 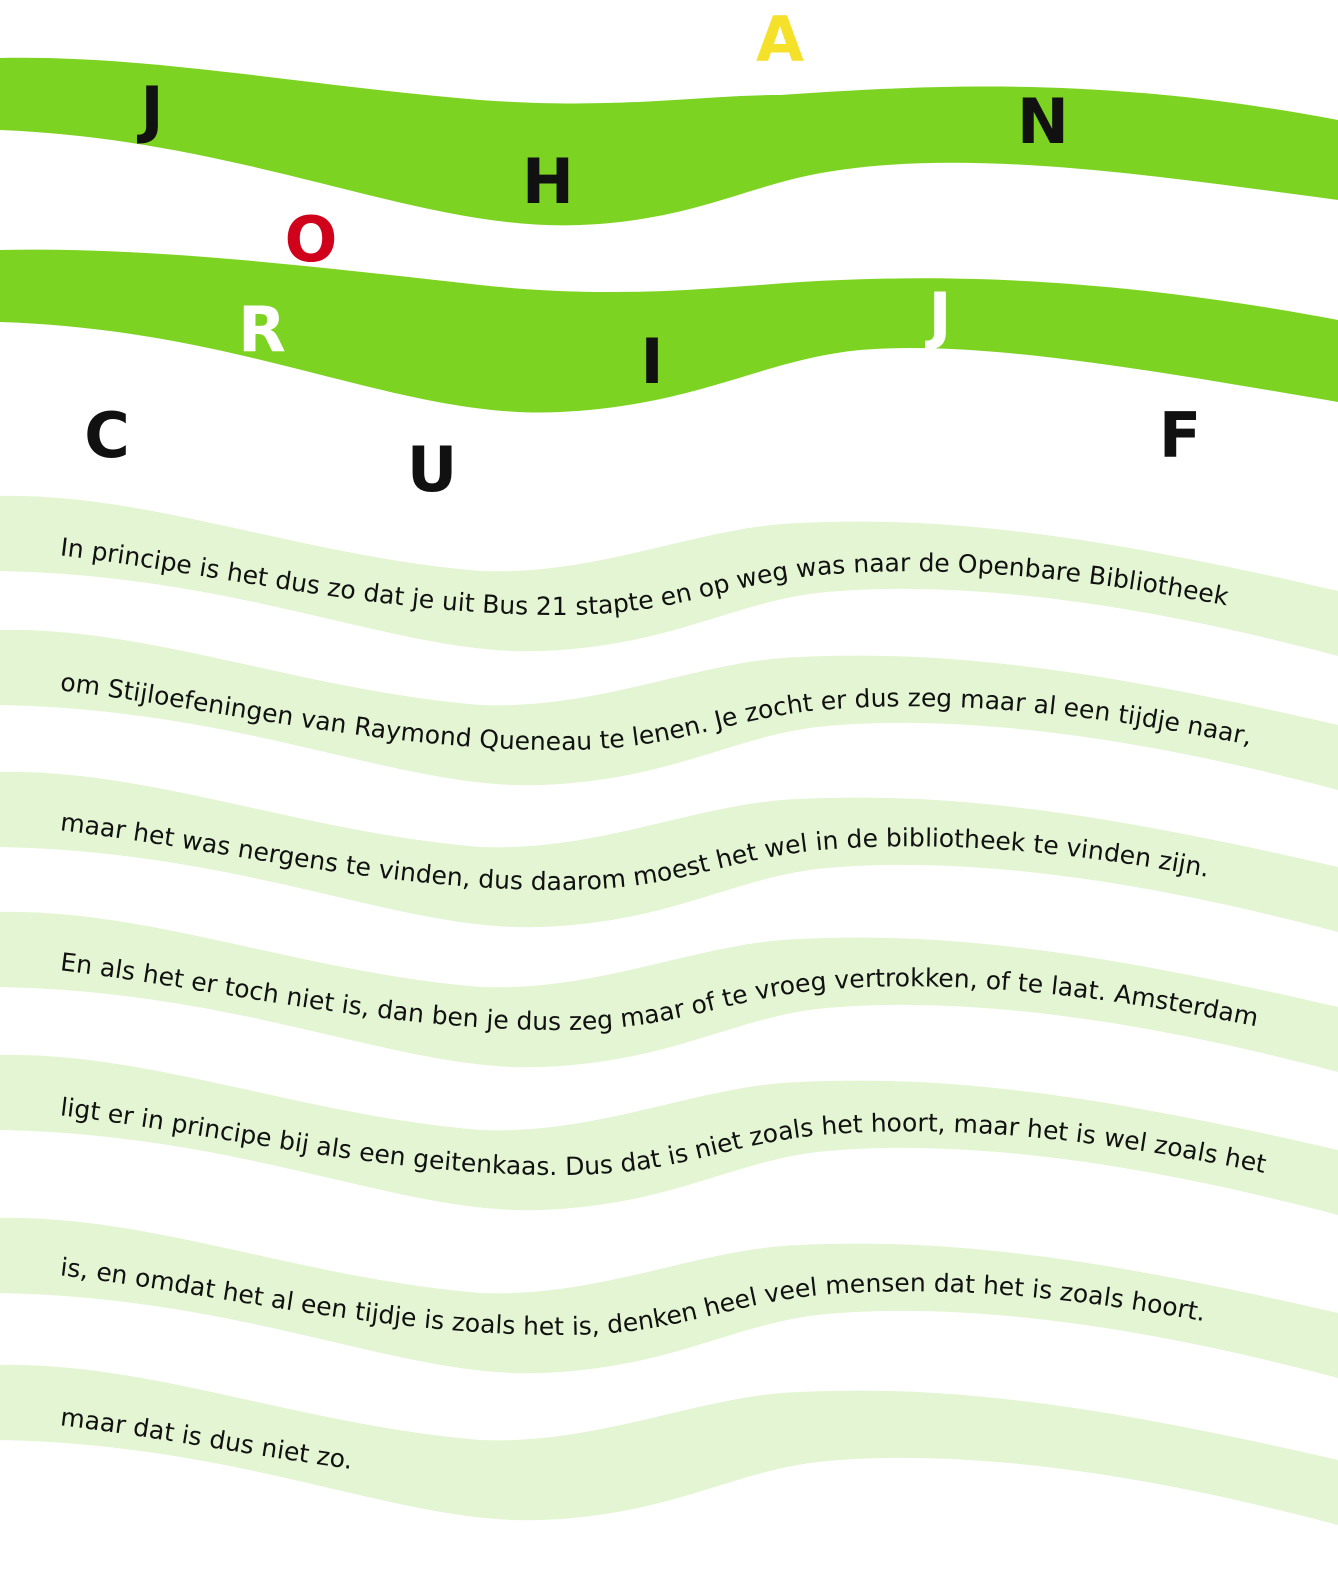 I want to click on title-letter: H, so click(x=548, y=181).